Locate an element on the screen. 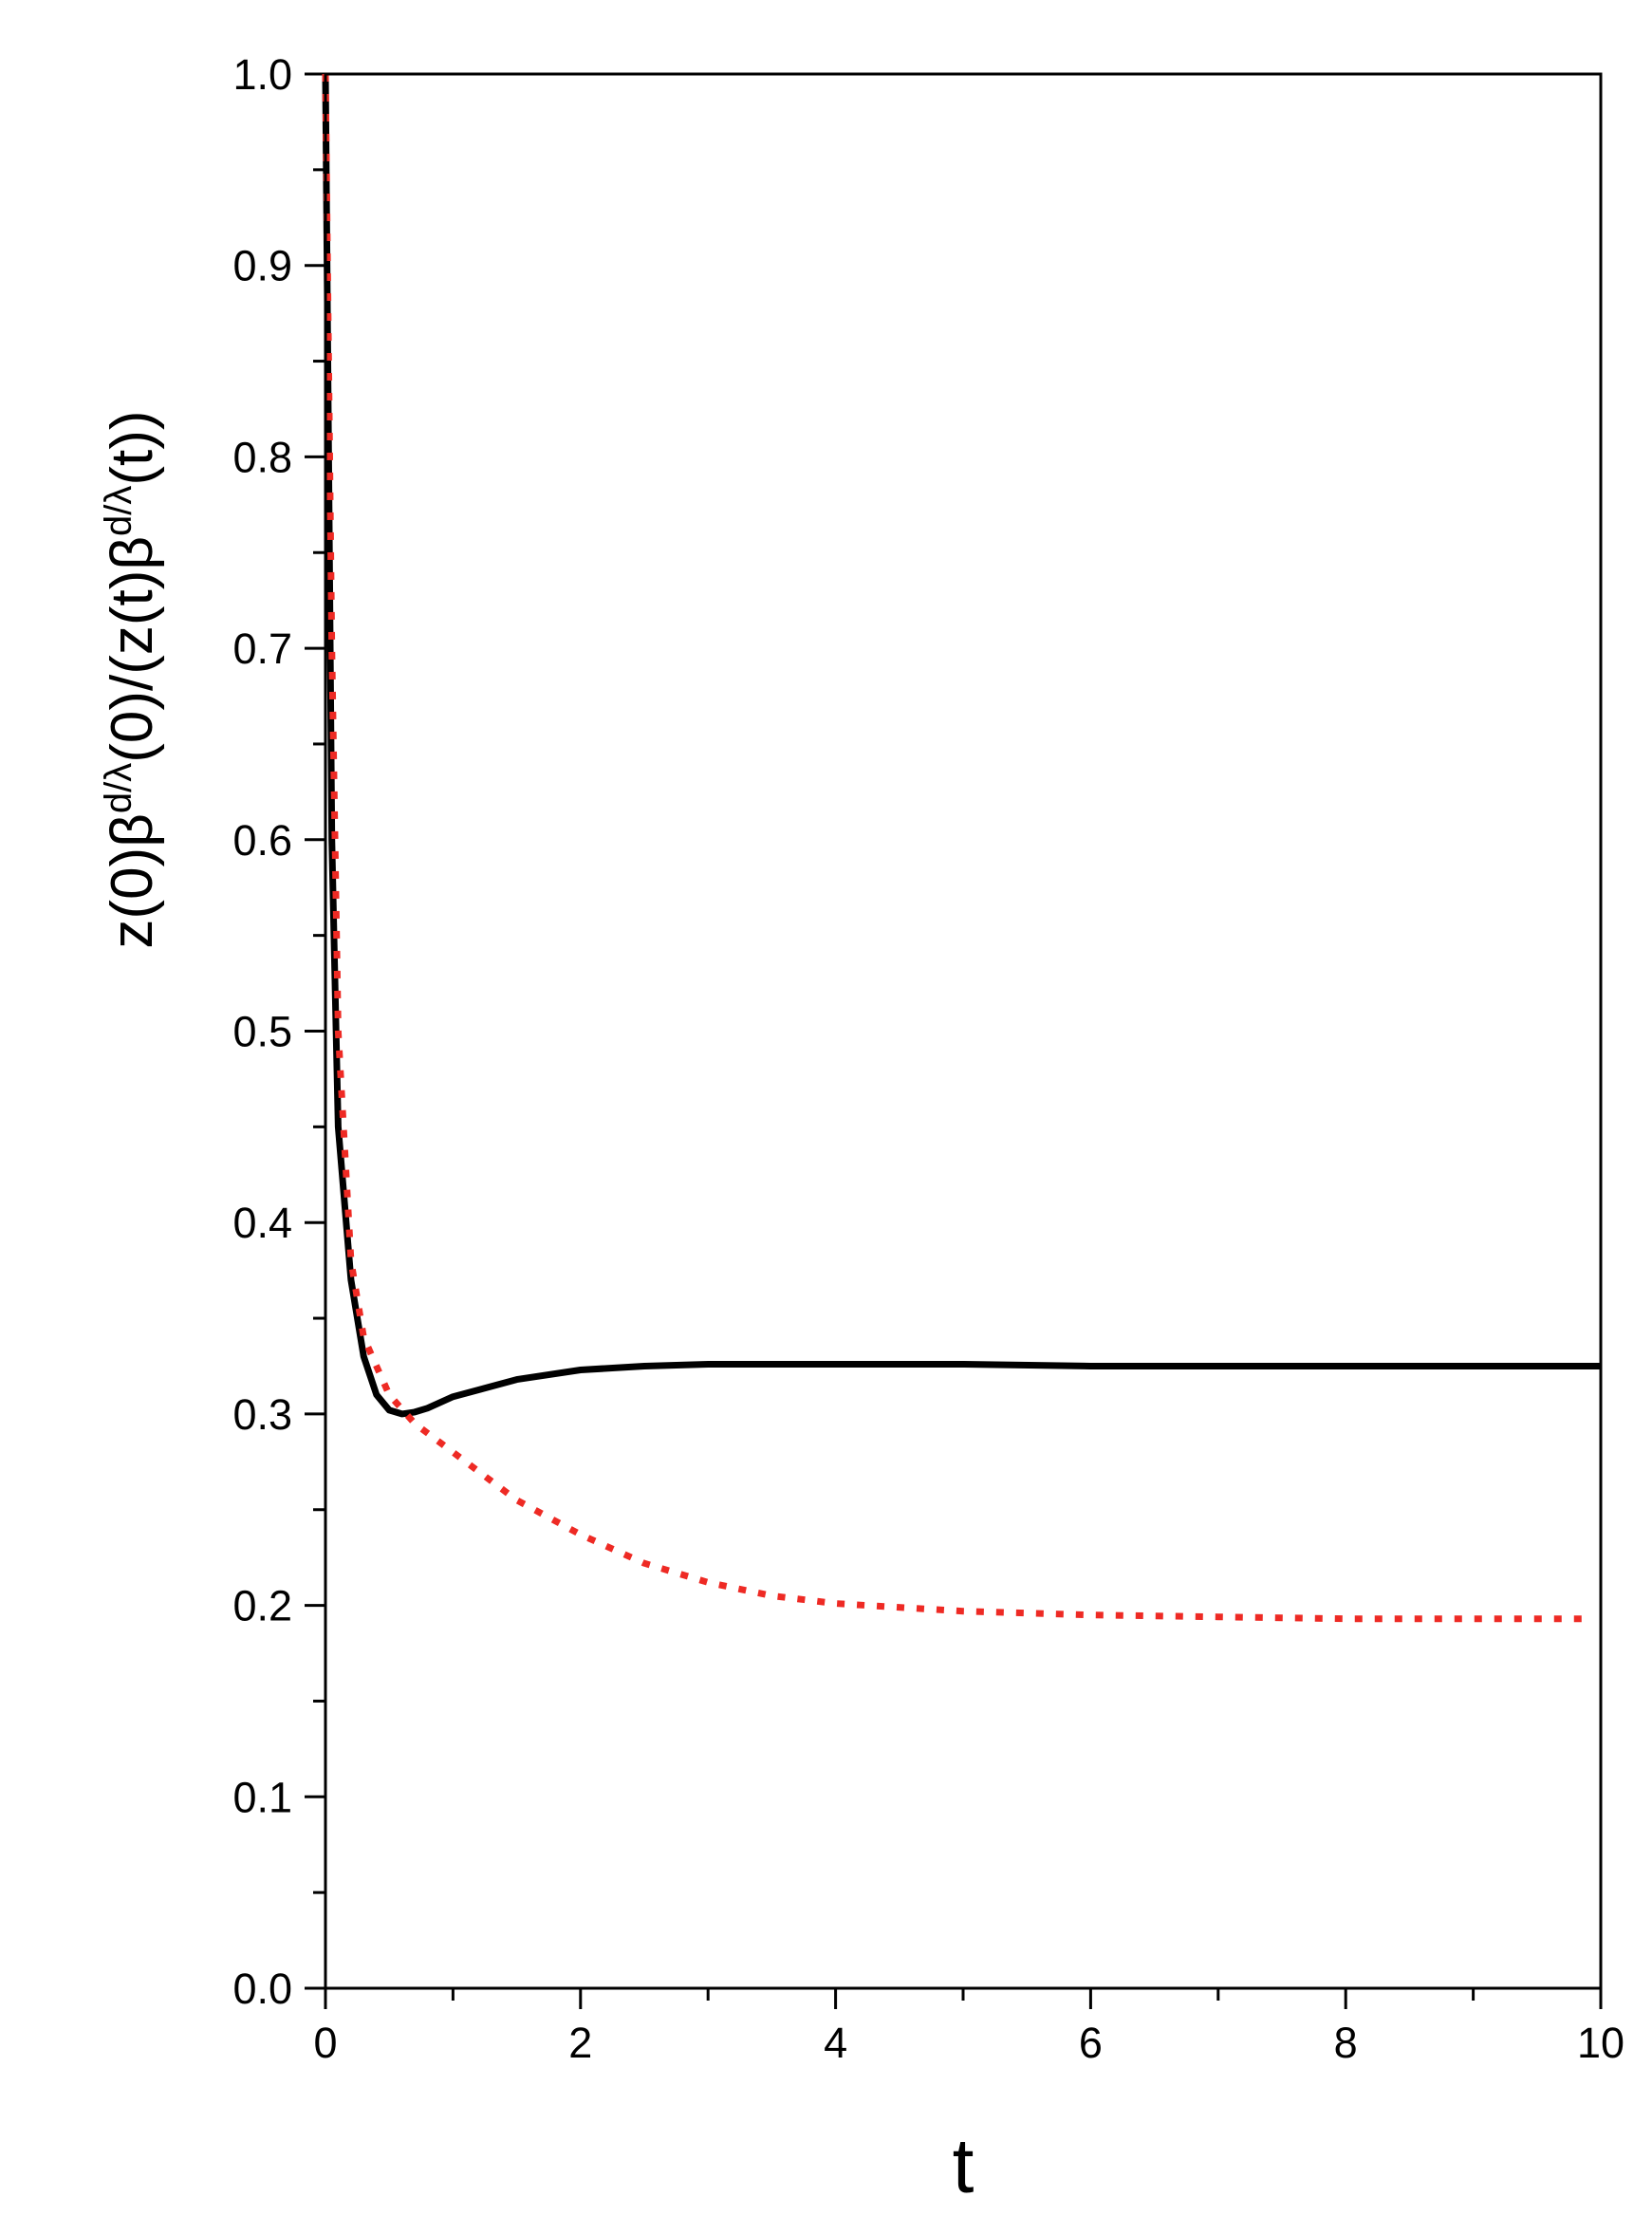  y-tick-label: 0.4 is located at coordinates (262, 1223).